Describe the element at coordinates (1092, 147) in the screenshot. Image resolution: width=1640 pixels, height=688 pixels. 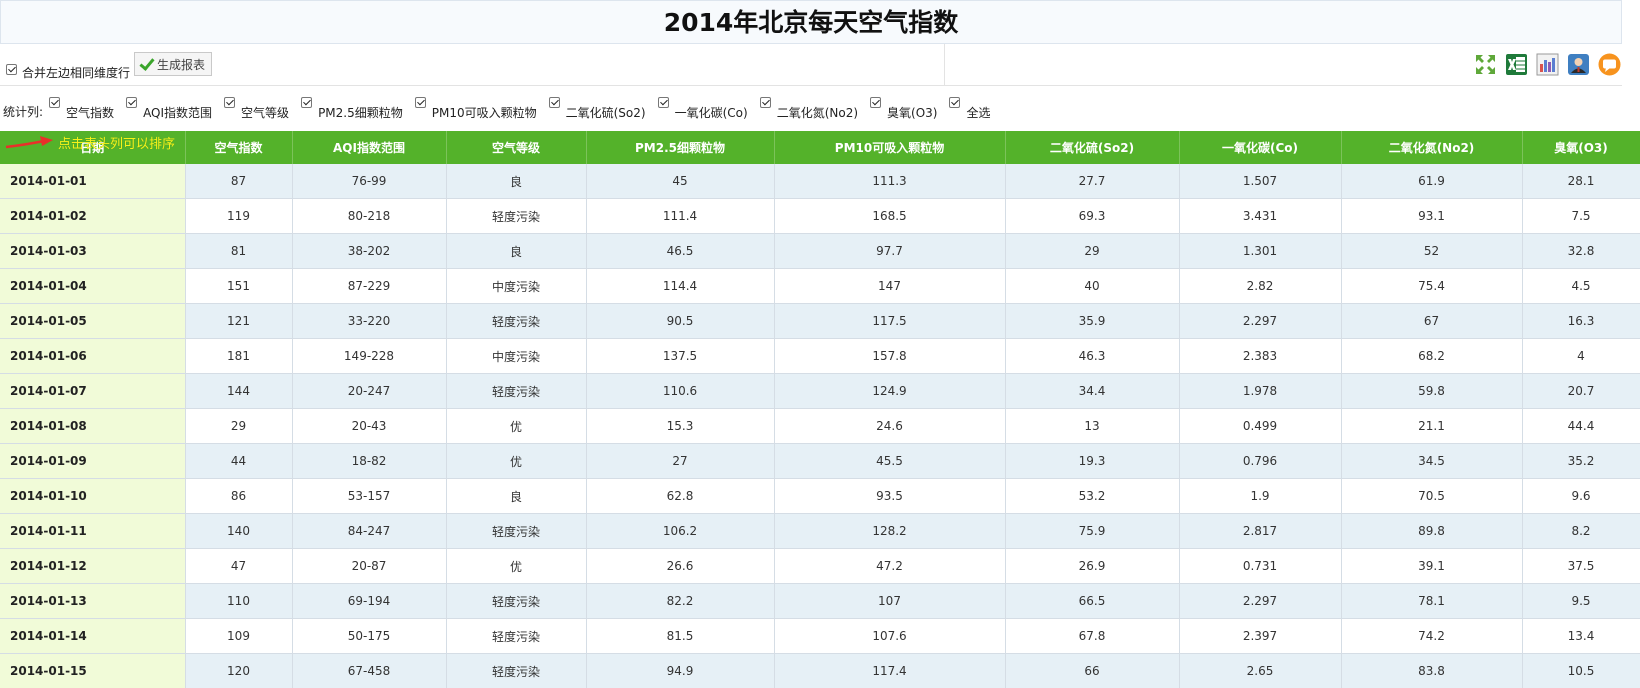
I see `column-header: 二氧化硫(So2)` at that location.